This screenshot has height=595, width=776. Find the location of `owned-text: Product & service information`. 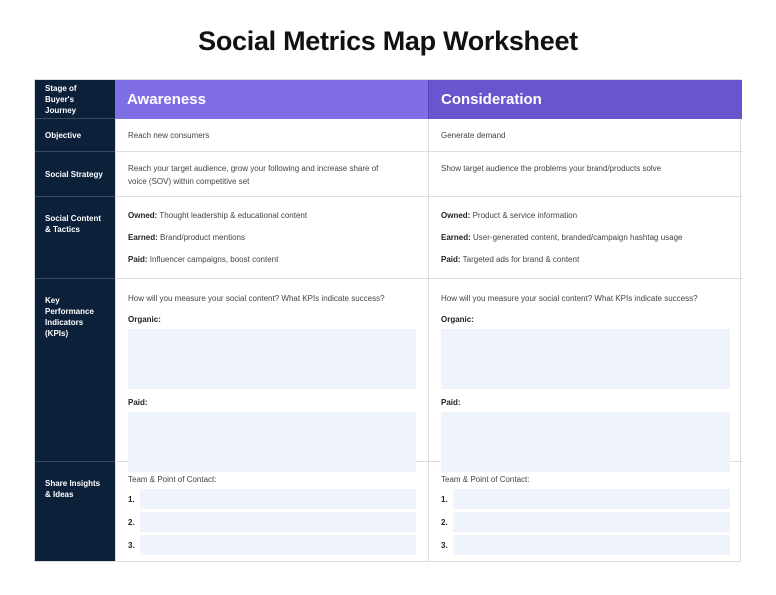

owned-text: Product & service information is located at coordinates (525, 215).